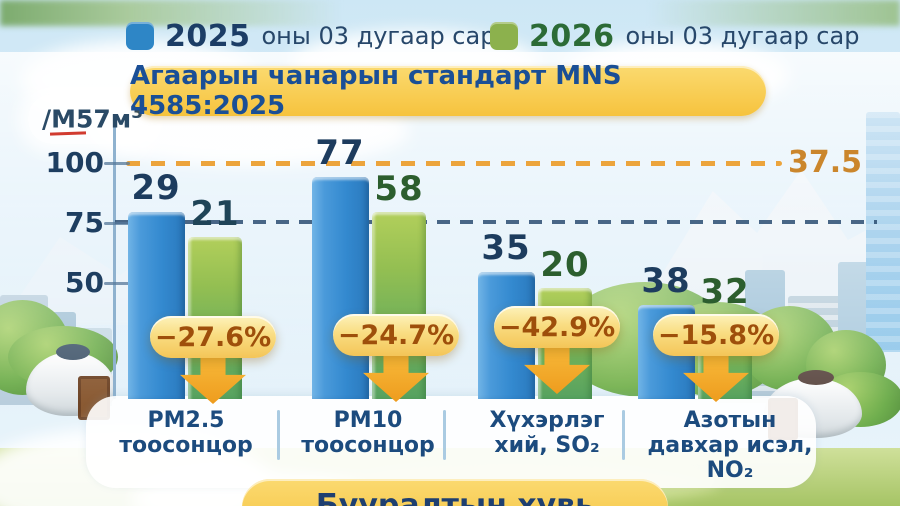  What do you see at coordinates (742, 36) in the screenshot?
I see `legend-label-2026: оны 03 дугаар сар` at bounding box center [742, 36].